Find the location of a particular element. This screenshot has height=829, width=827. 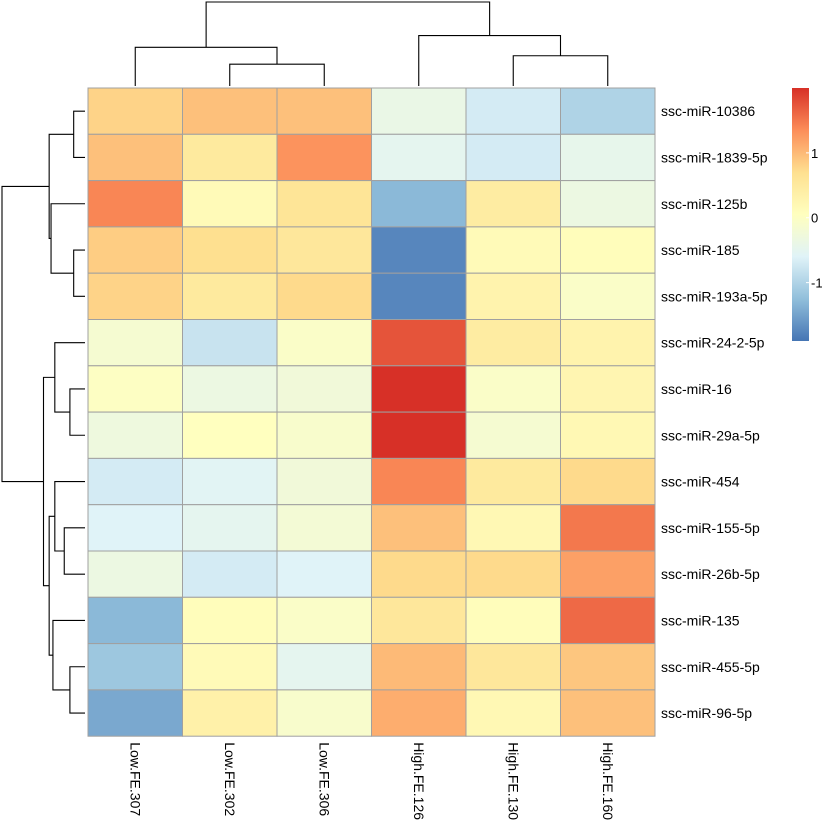

legend-tick-label: 1 is located at coordinates (814, 153).